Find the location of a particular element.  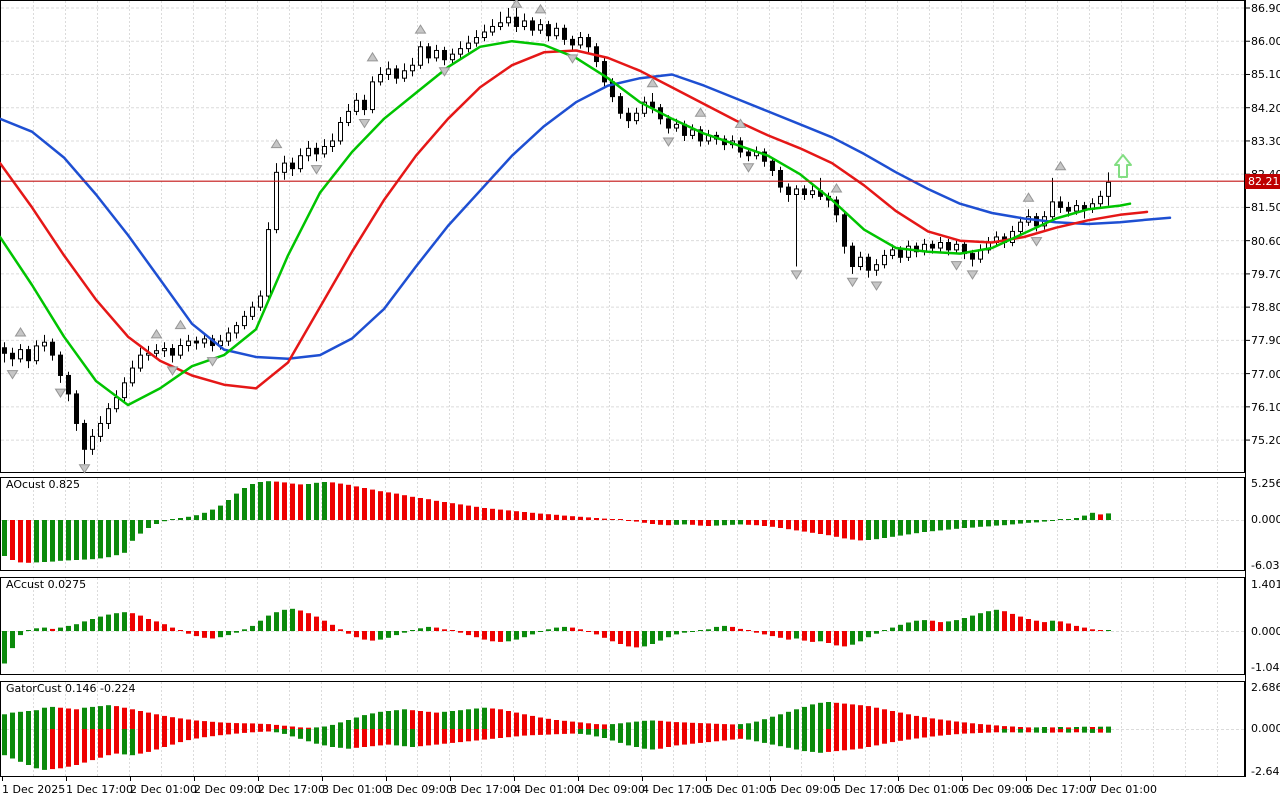

time-axis-label: 4 Dec 17:00 is located at coordinates (675, 789).